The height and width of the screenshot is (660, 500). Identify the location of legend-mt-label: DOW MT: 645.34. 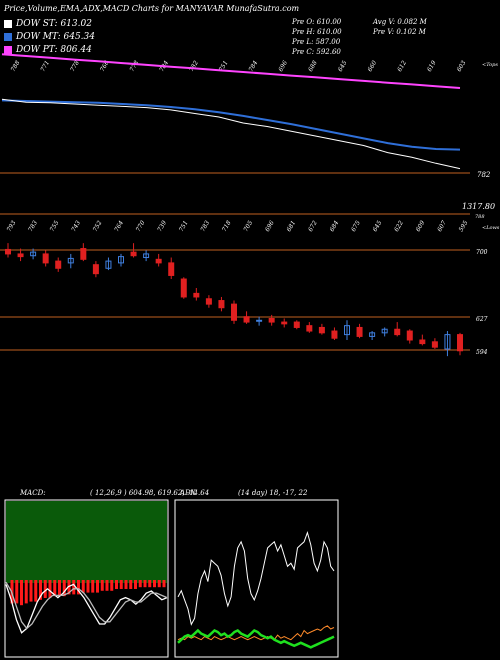
(55, 37).